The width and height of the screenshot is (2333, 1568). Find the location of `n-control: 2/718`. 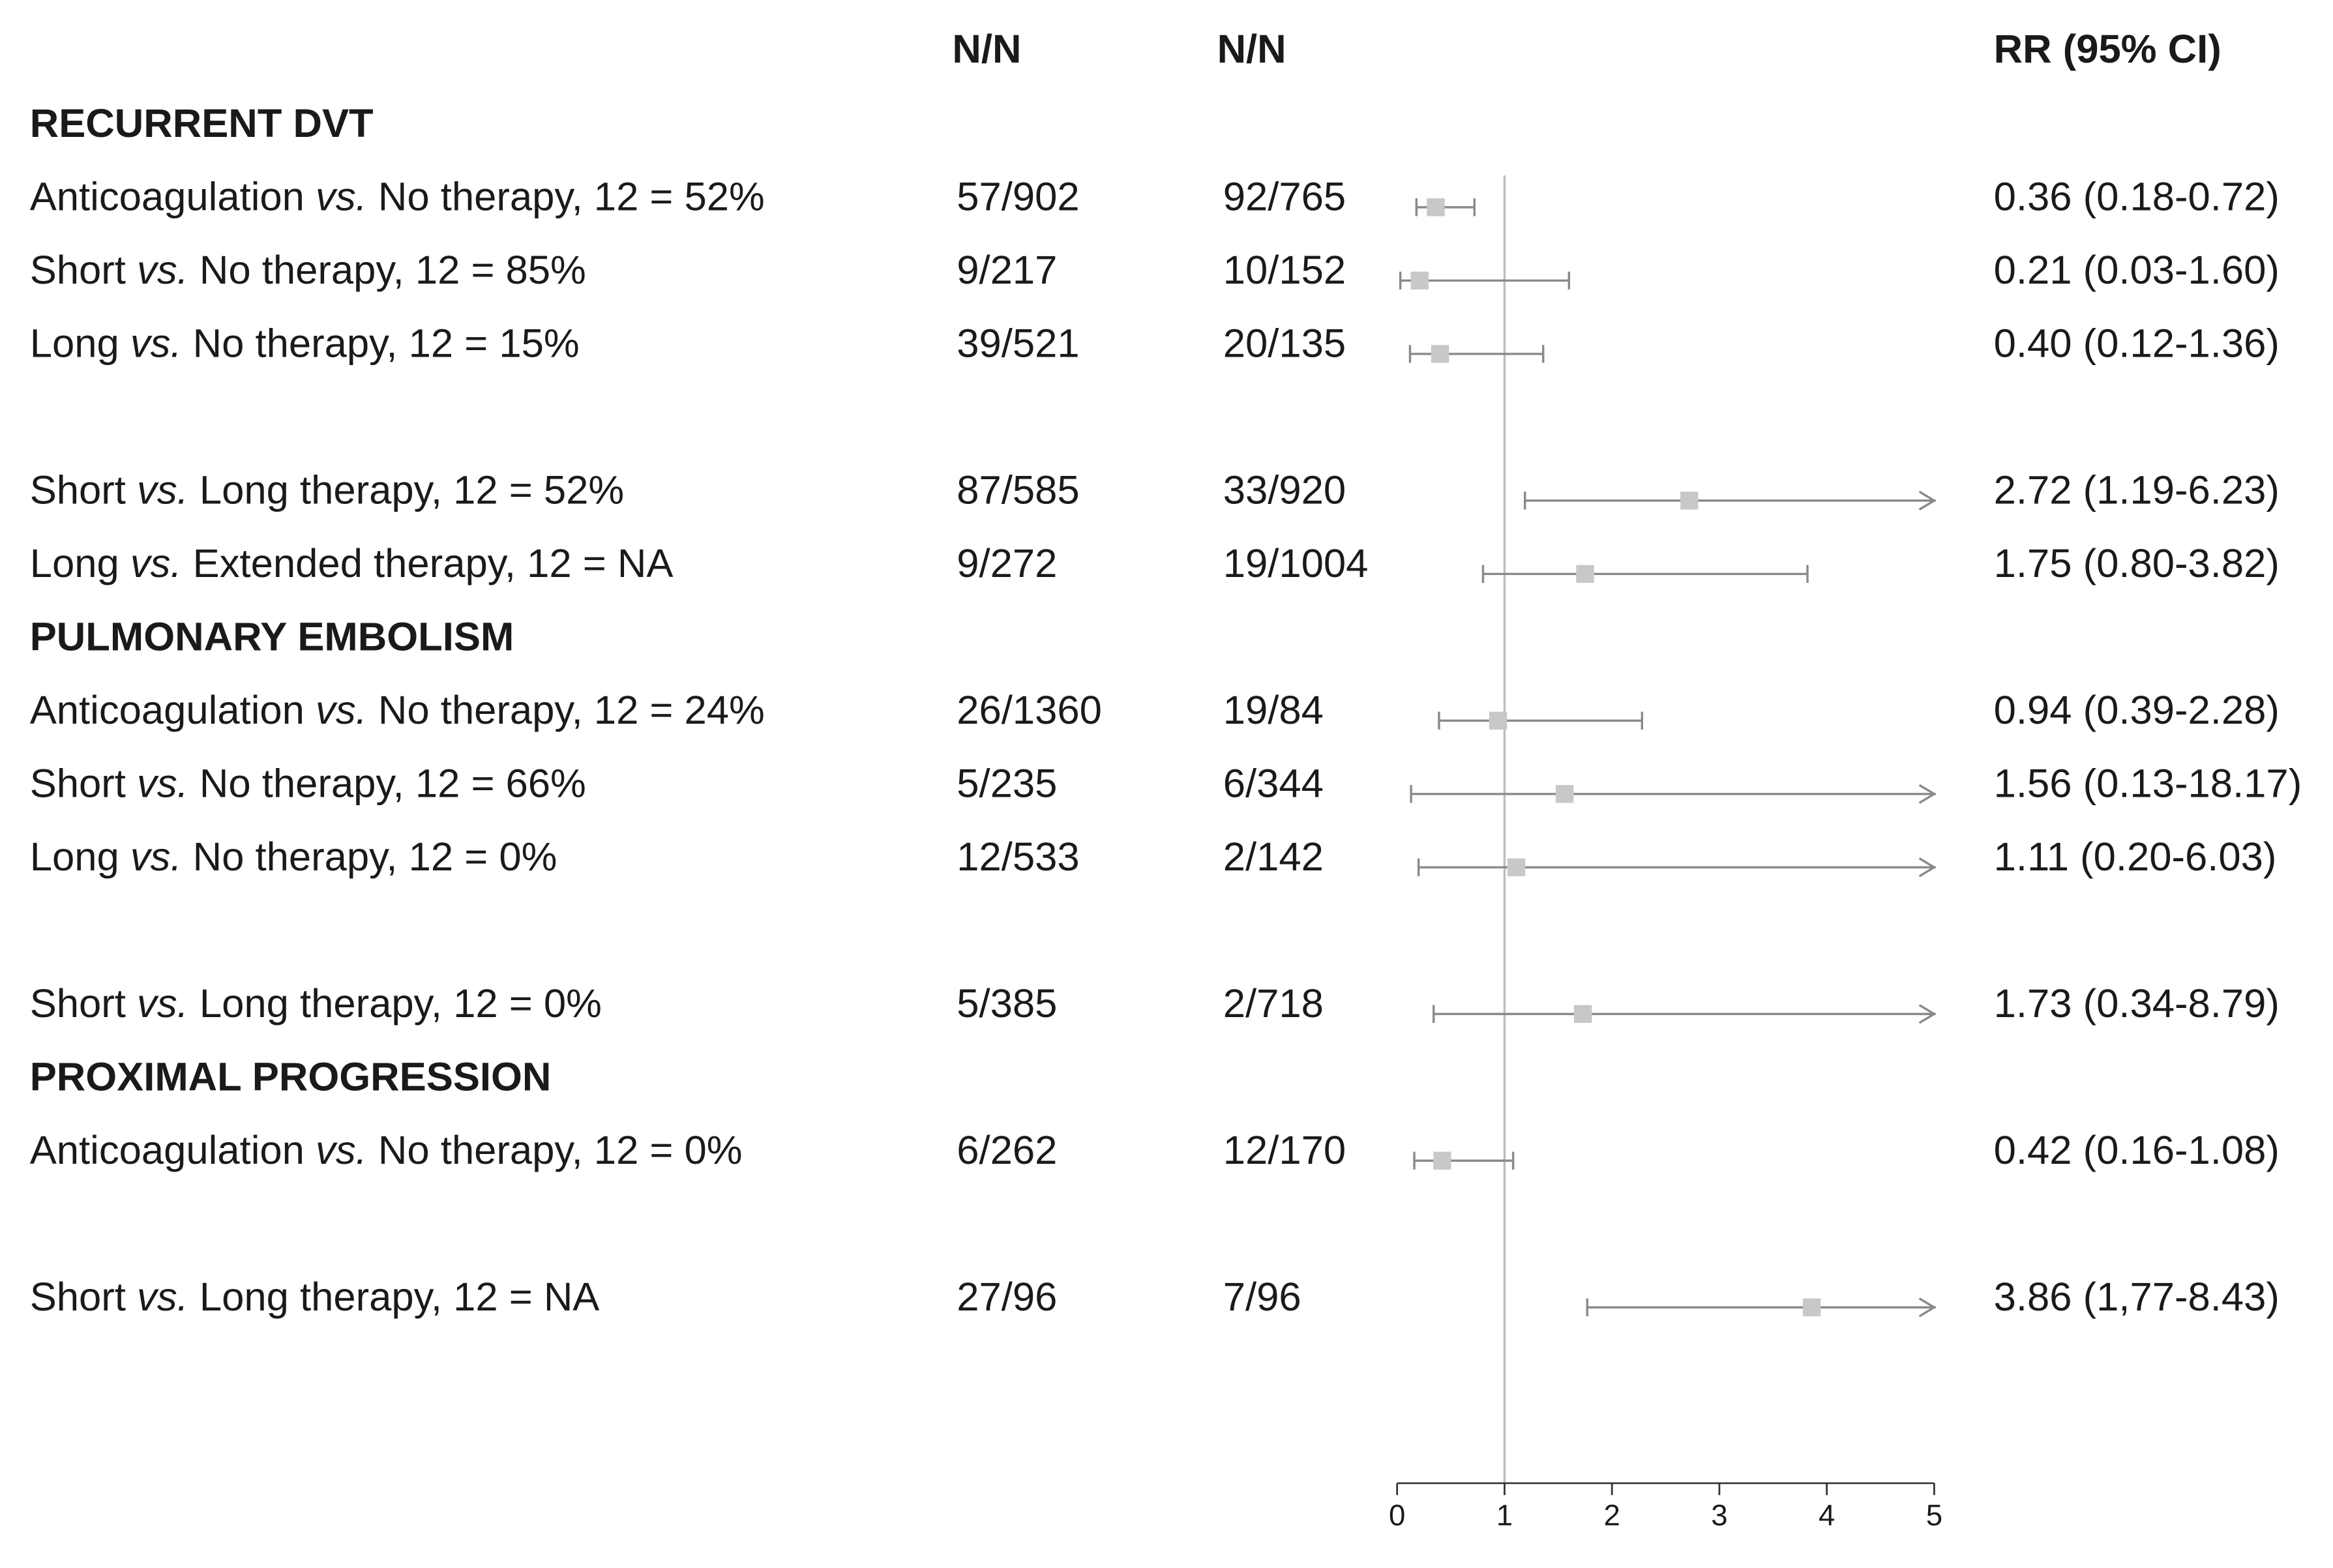

n-control: 2/718 is located at coordinates (1273, 1004).